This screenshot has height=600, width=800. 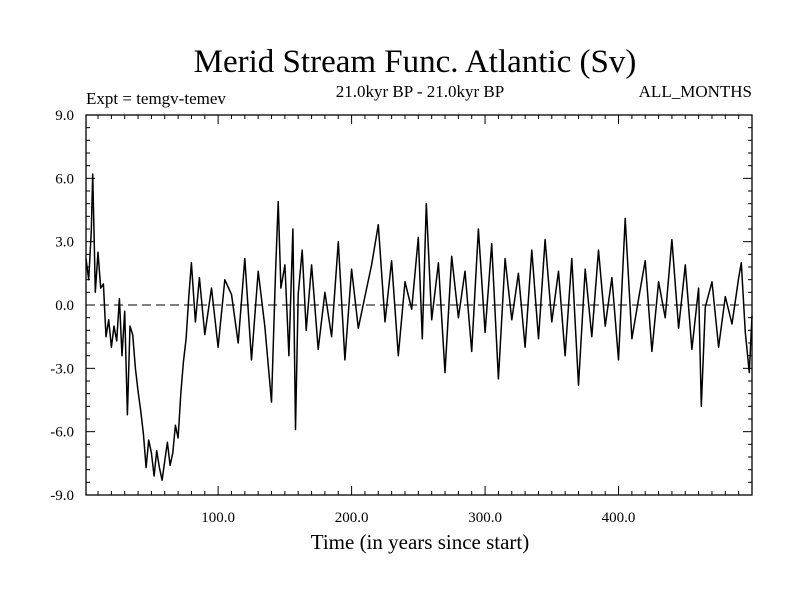 I want to click on y-tick-label: 6.0, so click(x=64, y=179).